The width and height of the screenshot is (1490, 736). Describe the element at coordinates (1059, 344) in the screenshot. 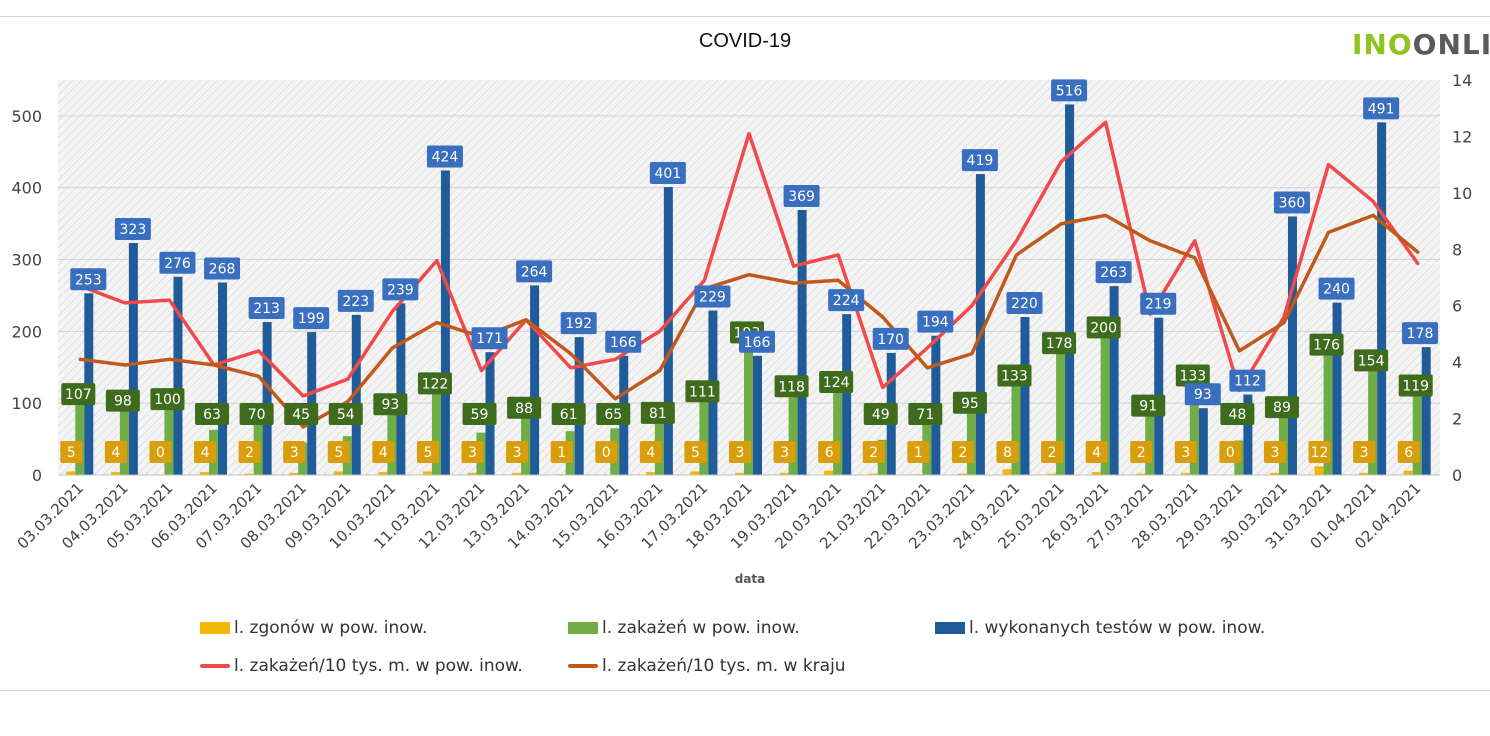

I see `data-label-infections: 178` at that location.